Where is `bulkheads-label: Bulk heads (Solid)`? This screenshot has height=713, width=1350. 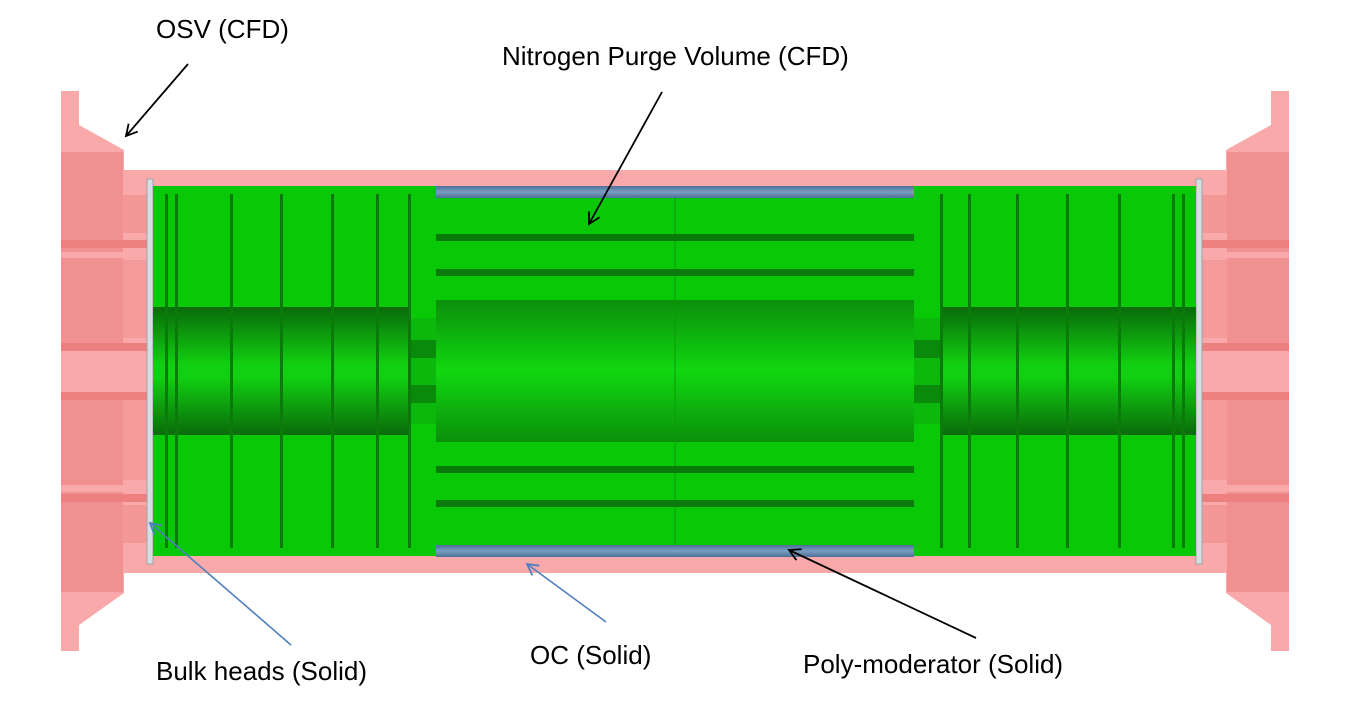
bulkheads-label: Bulk heads (Solid) is located at coordinates (261, 671).